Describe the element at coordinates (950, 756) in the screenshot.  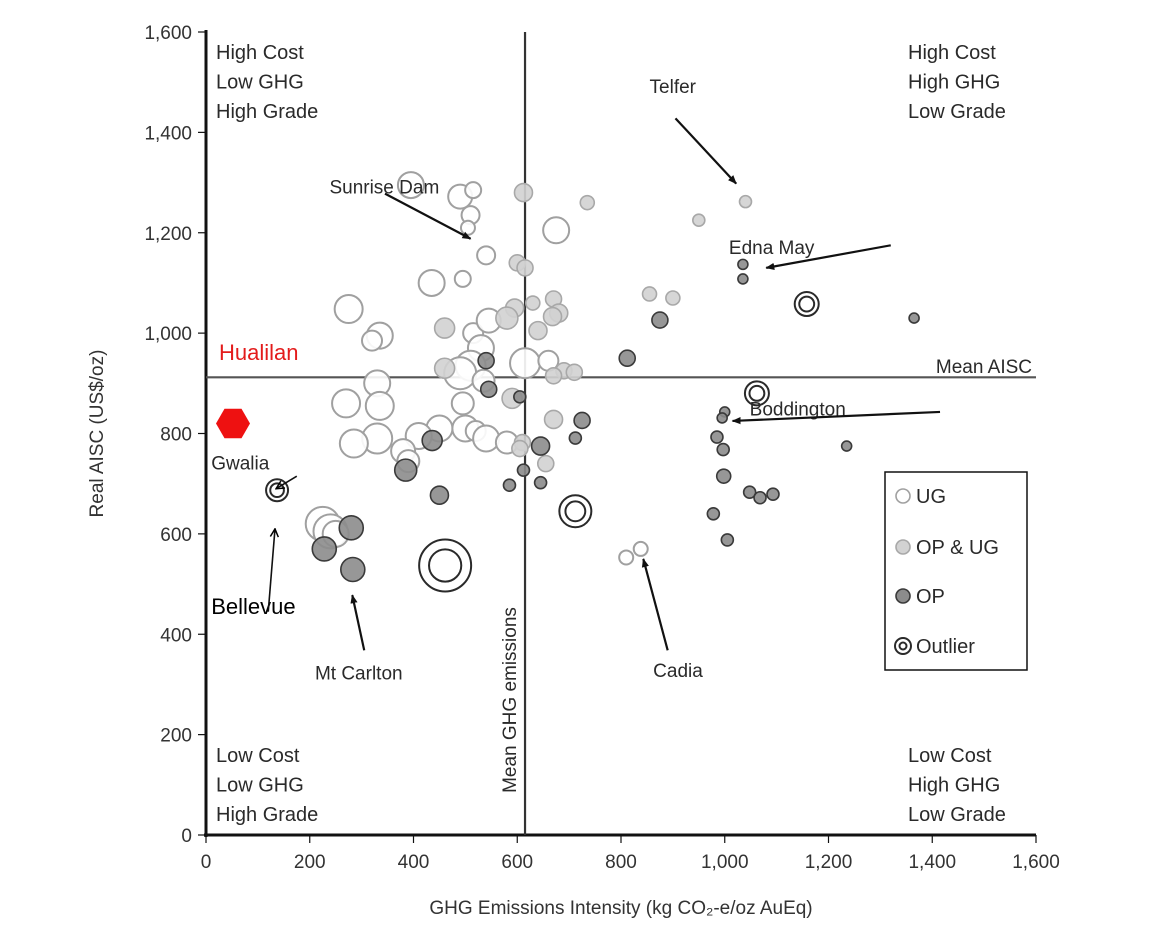
I see `quadrant-label-bottom-right: Low Cost` at that location.